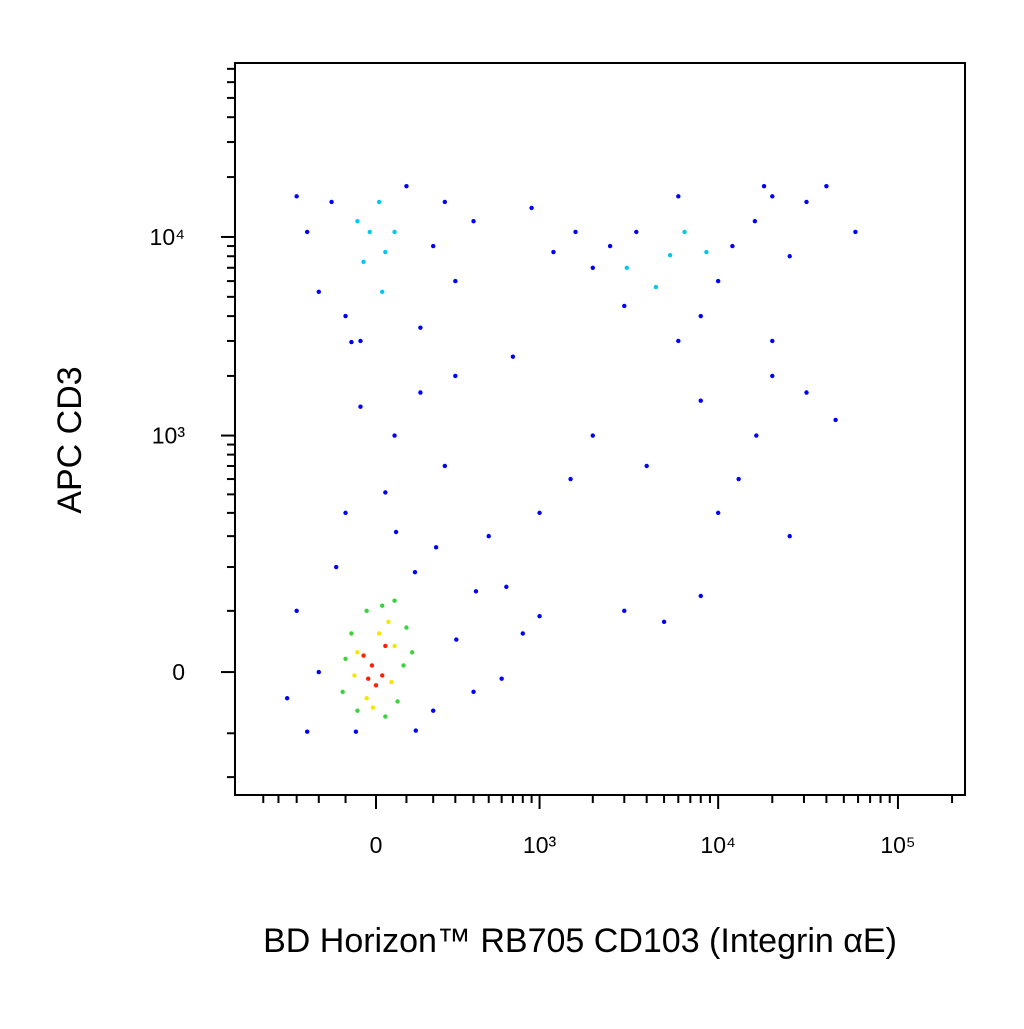  What do you see at coordinates (178, 672) in the screenshot?
I see `y-tick-label: 0` at bounding box center [178, 672].